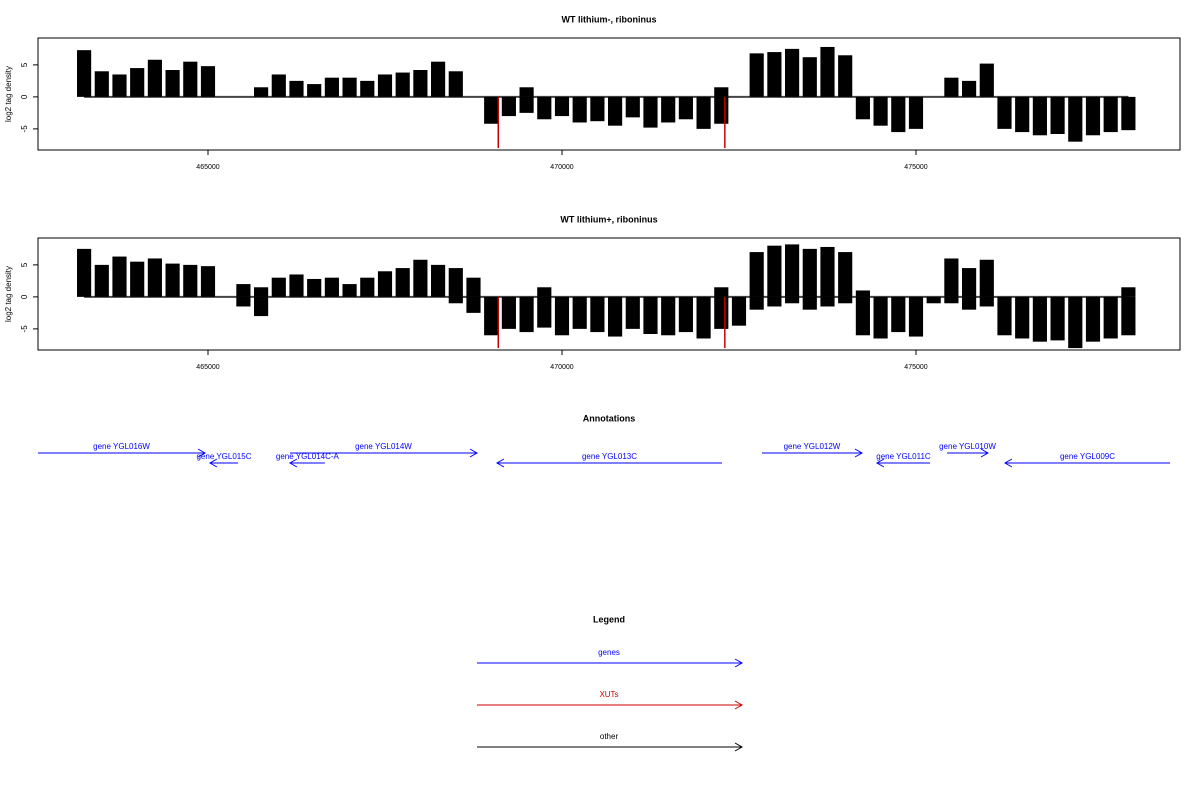 This screenshot has width=1200, height=800. Describe the element at coordinates (903, 456) in the screenshot. I see `gene-label: gene YGL011C` at that location.